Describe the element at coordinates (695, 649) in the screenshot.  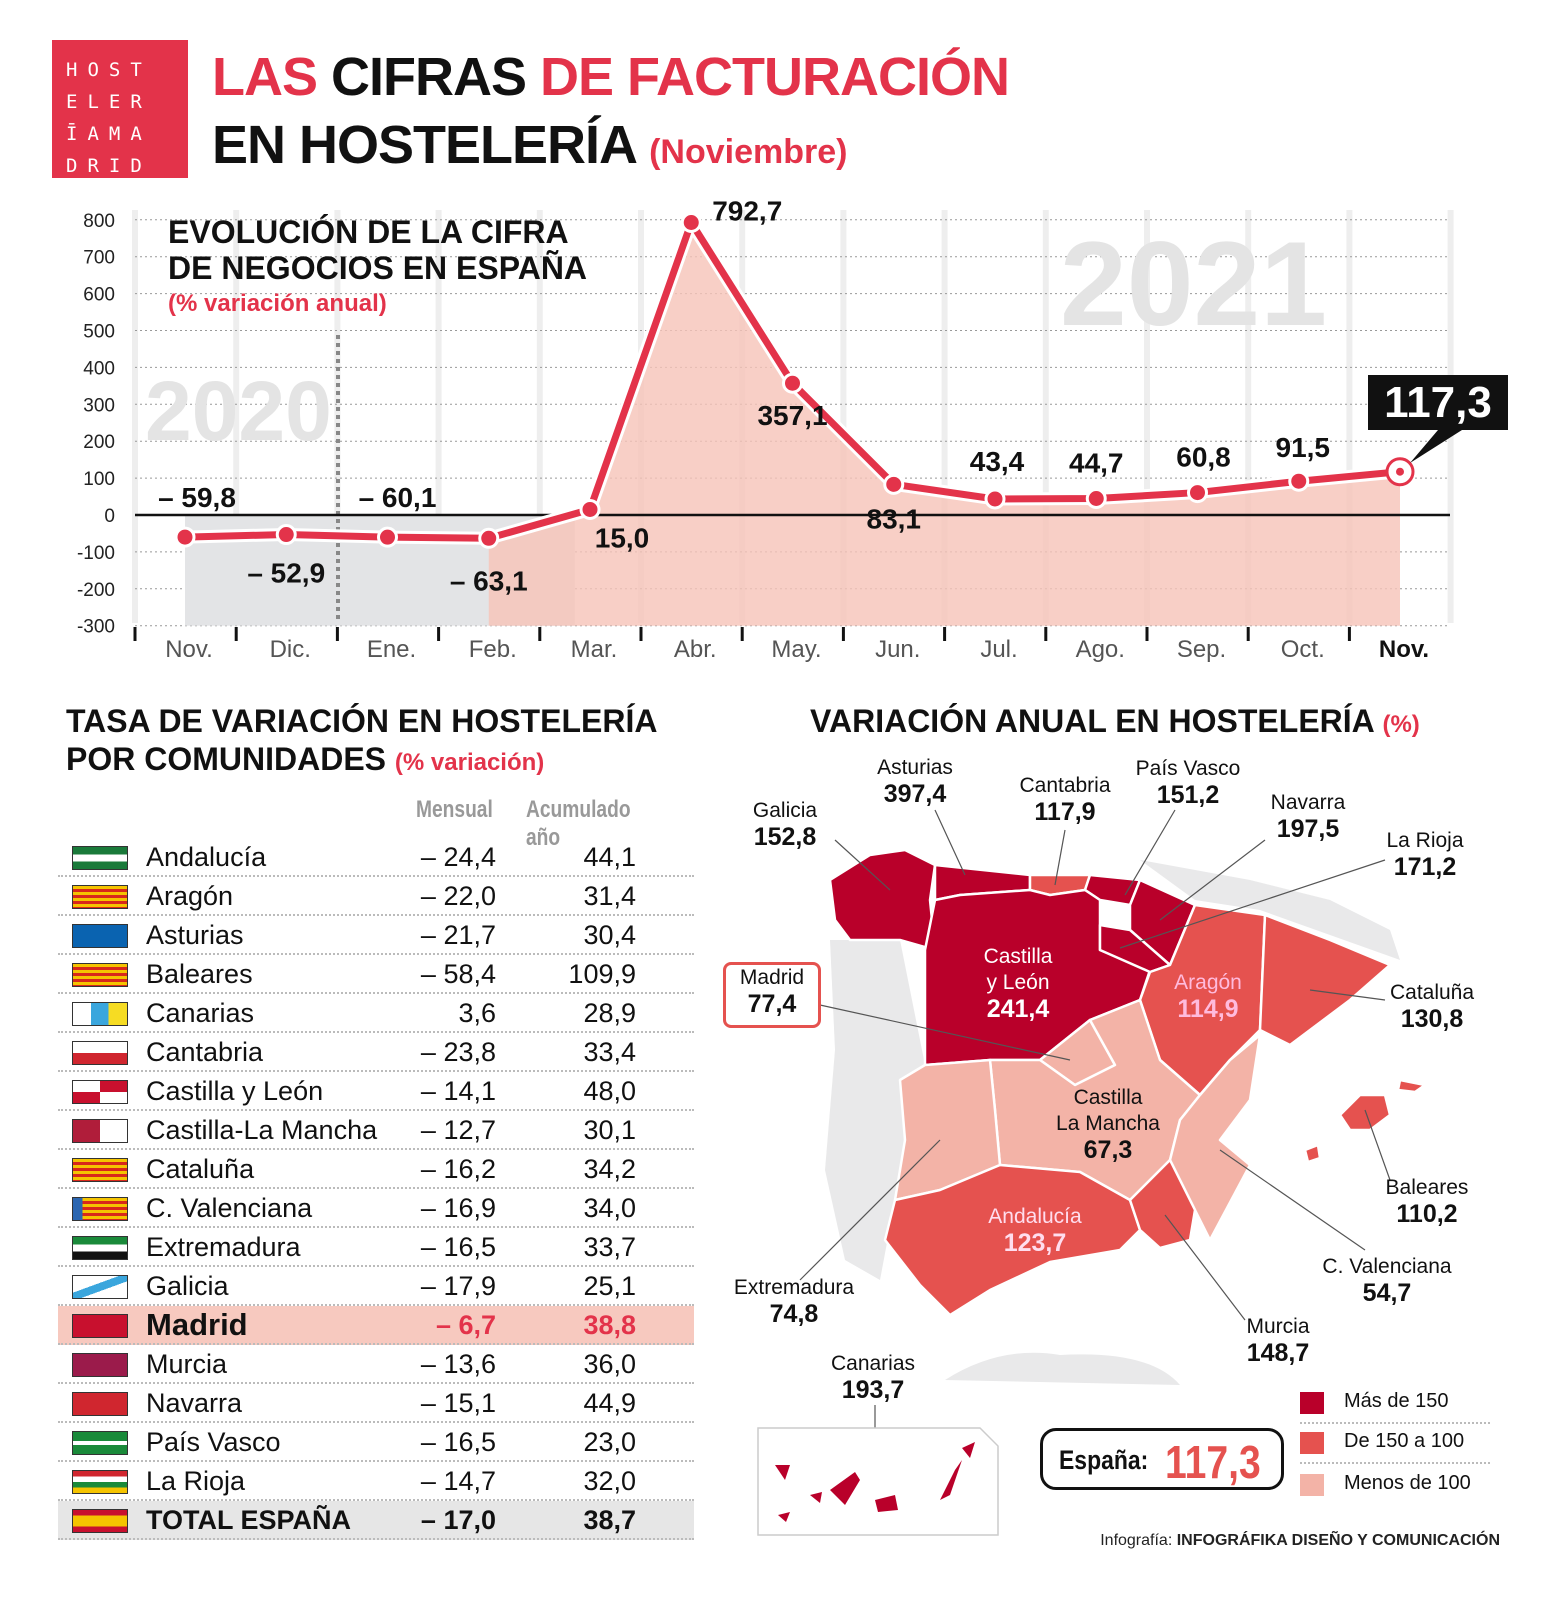
I see `x-tick-label: Abr.` at that location.